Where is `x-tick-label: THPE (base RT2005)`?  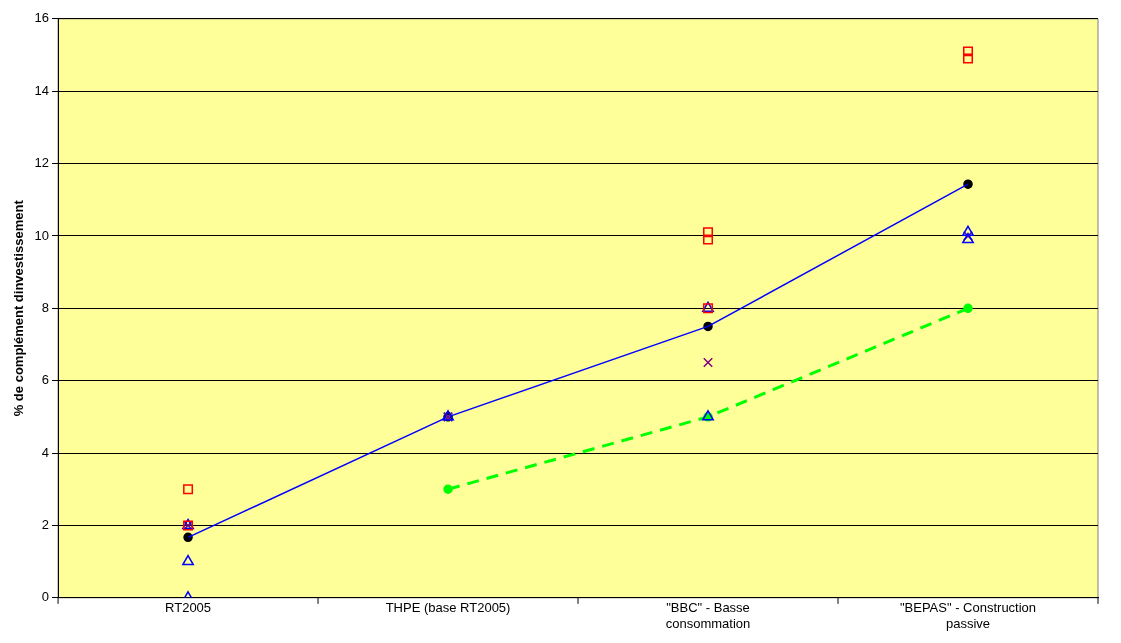 x-tick-label: THPE (base RT2005) is located at coordinates (448, 608).